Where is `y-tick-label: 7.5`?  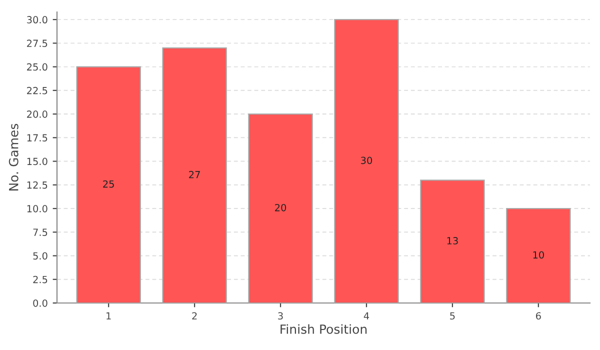
y-tick-label: 7.5 is located at coordinates (40, 232).